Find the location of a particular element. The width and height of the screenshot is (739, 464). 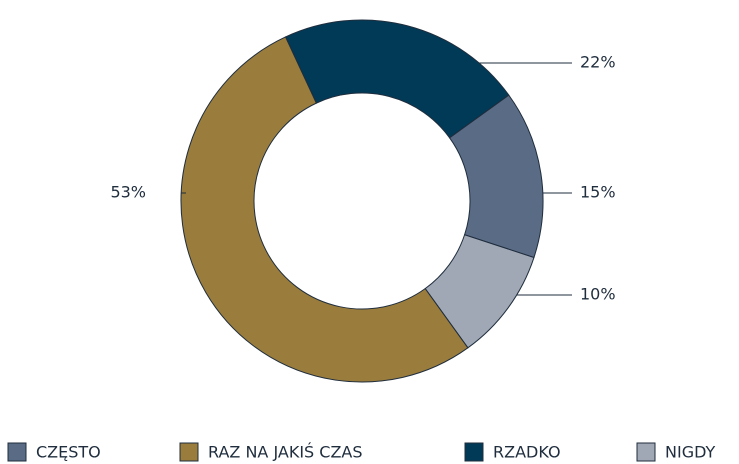

value-label: 53% is located at coordinates (128, 192).